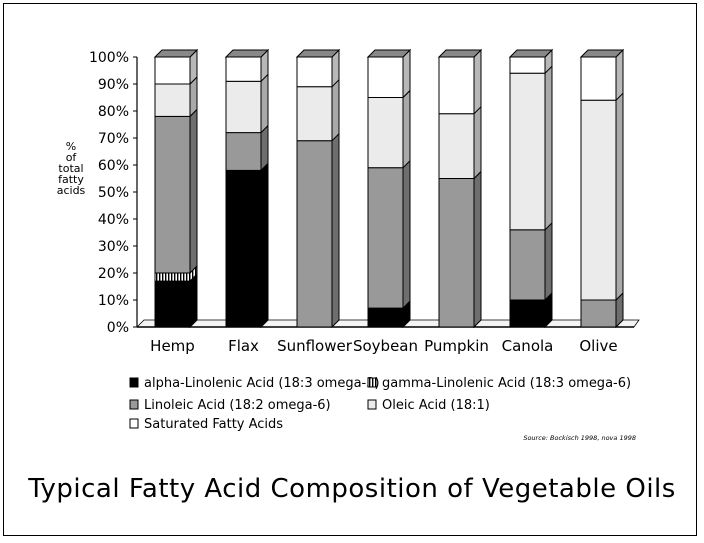 The width and height of the screenshot is (704, 543). Describe the element at coordinates (70, 168) in the screenshot. I see `y-axis-label-line: total` at that location.